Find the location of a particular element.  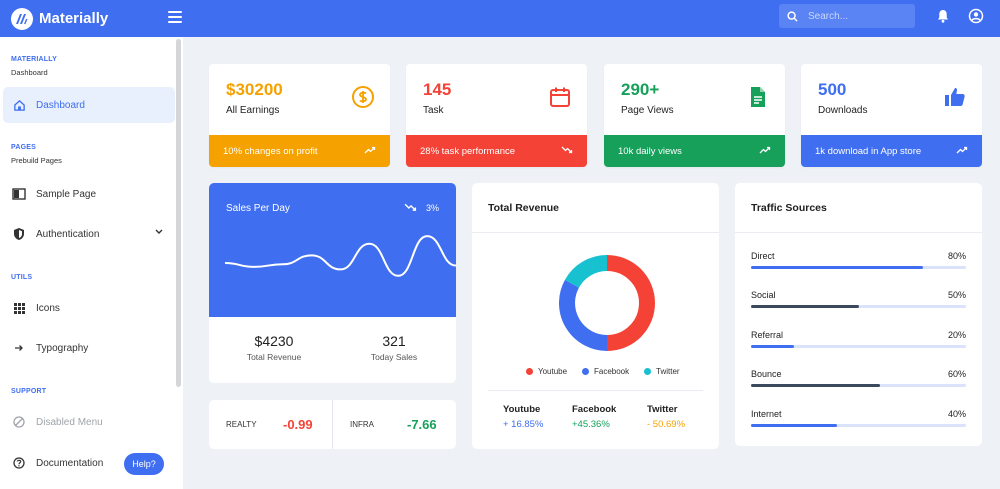

legend-item: Twitter is located at coordinates (662, 371).